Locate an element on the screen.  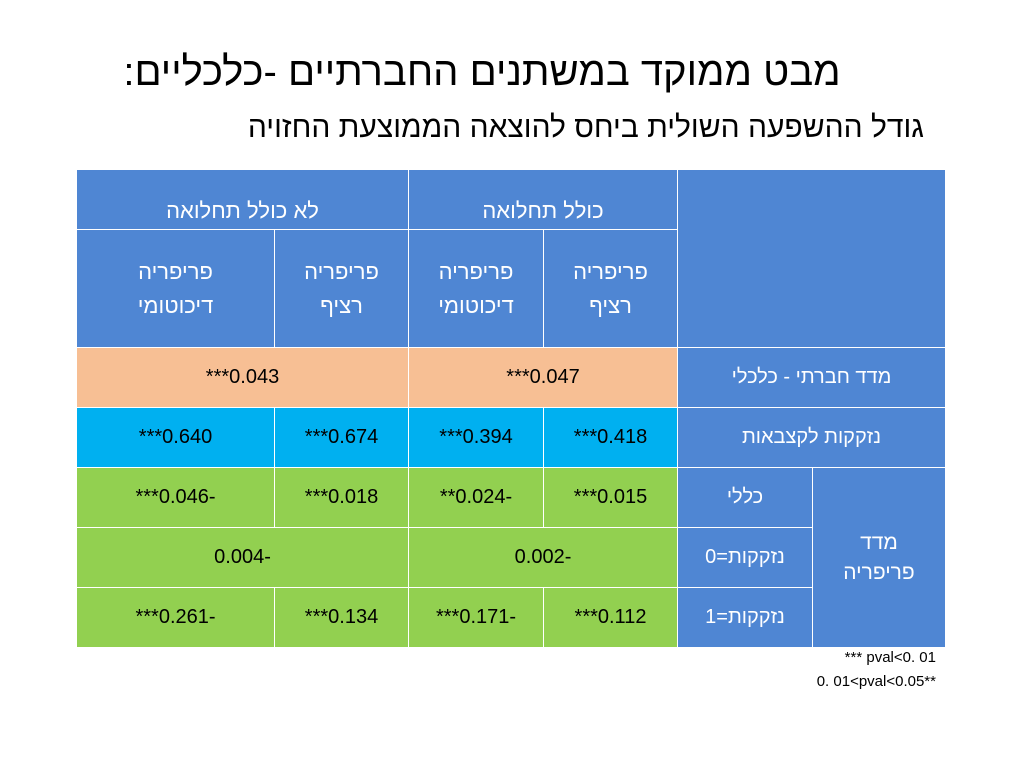
significance-note-2: 0. 01<pval<0.05** is located at coordinates (876, 681).